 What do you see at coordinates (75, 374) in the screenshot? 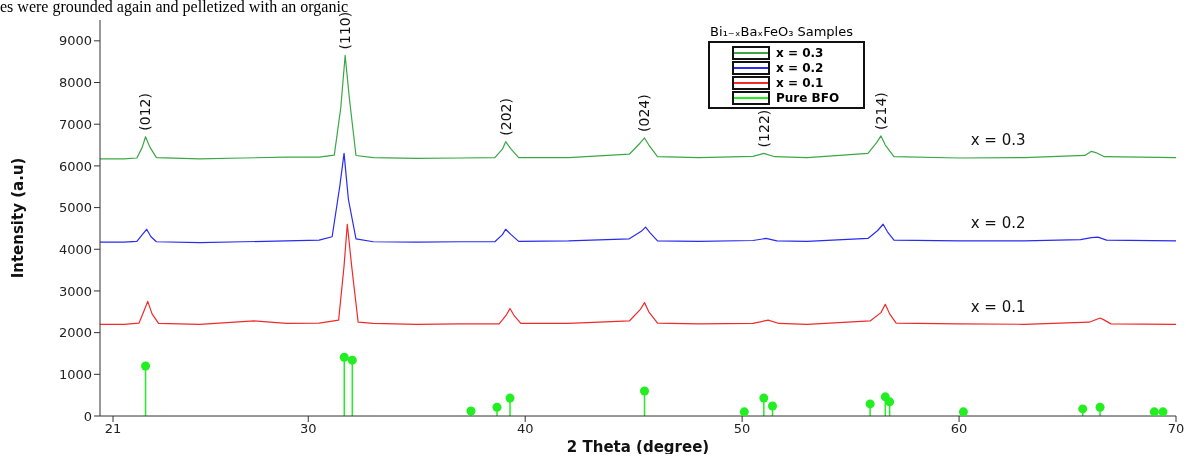
I see `y-tick-label: 1000` at bounding box center [75, 374].